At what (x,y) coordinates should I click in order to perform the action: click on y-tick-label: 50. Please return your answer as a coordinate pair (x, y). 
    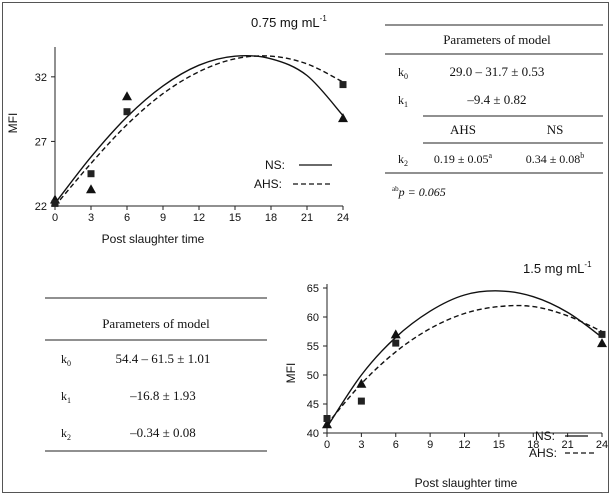
    Looking at the image, I should click on (313, 376).